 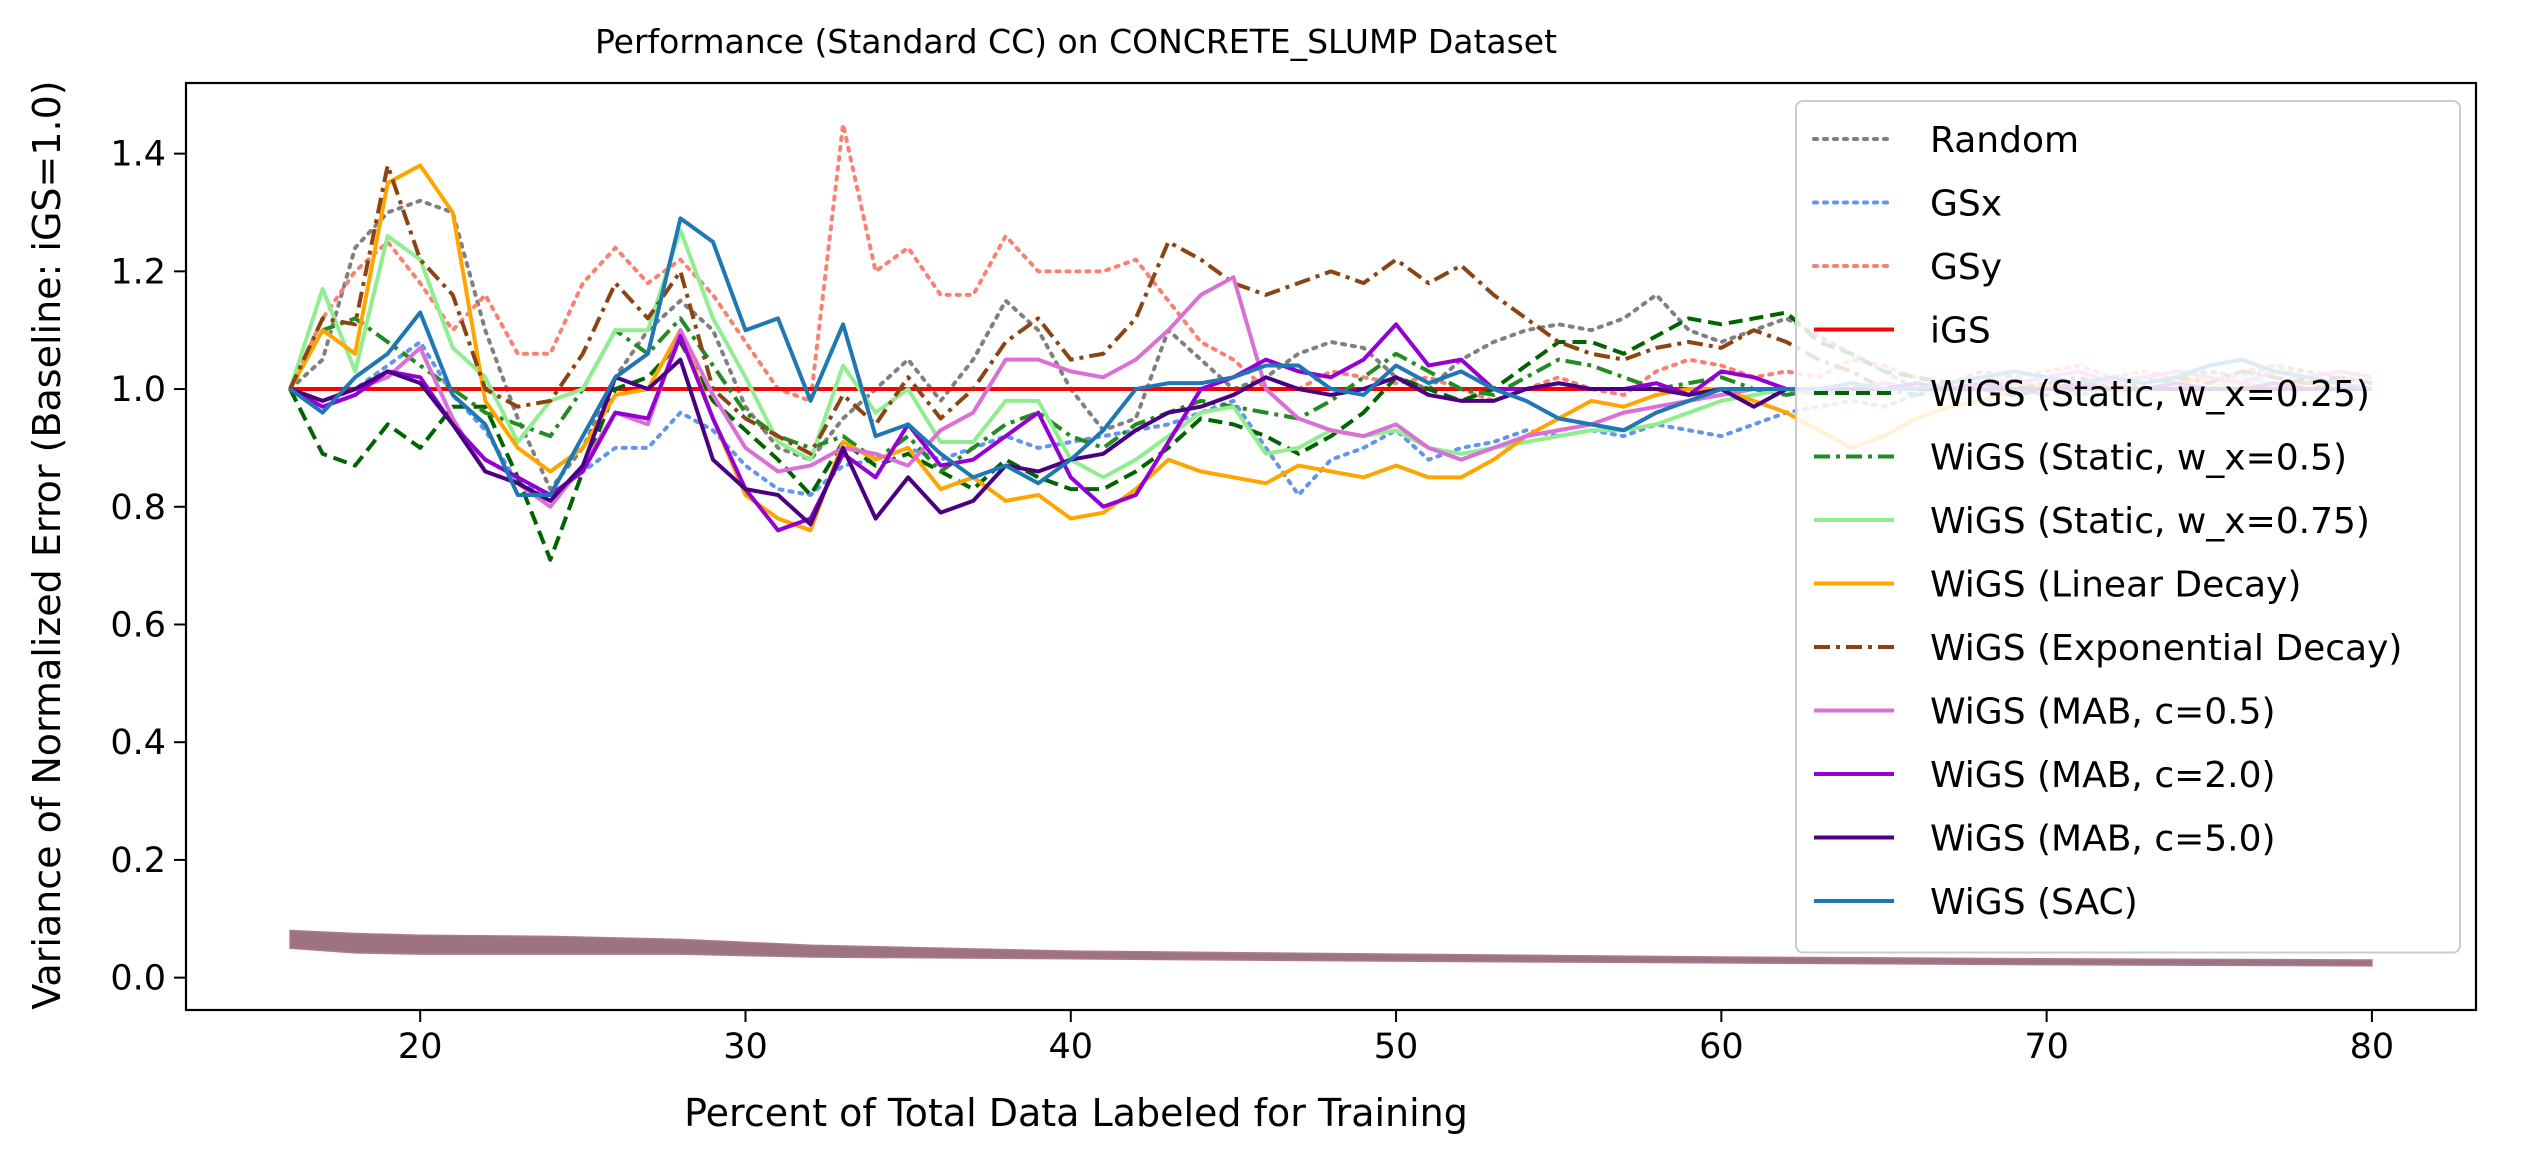 I want to click on legend-label-random: Random, so click(x=2004, y=140).